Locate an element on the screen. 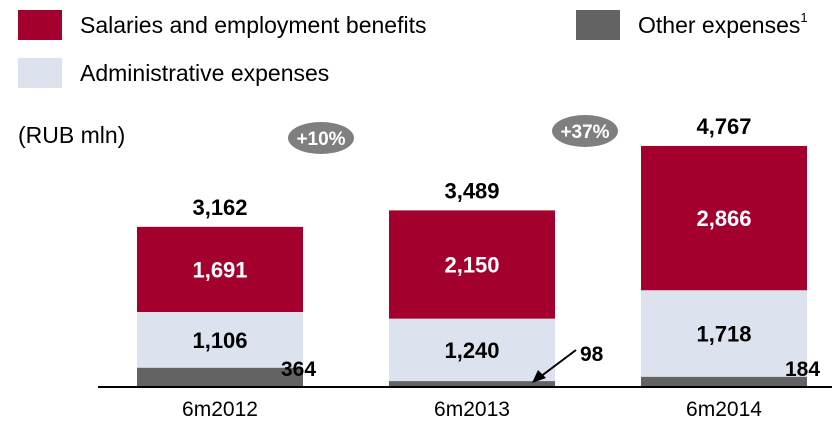 This screenshot has width=832, height=422. total-label-6m2013: 3,489 is located at coordinates (471, 190).